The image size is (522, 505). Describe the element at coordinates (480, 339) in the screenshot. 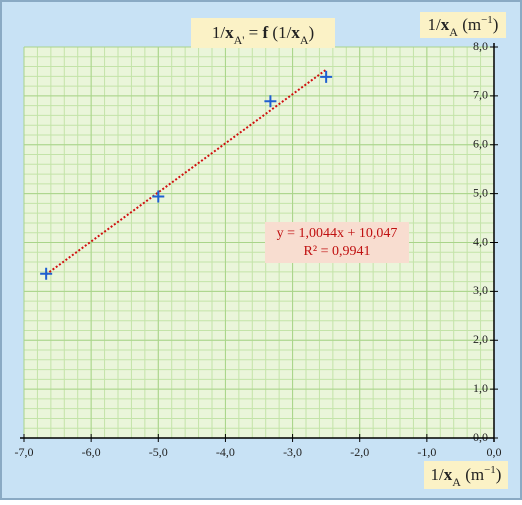

I see `y-tick-label: 2,0` at that location.